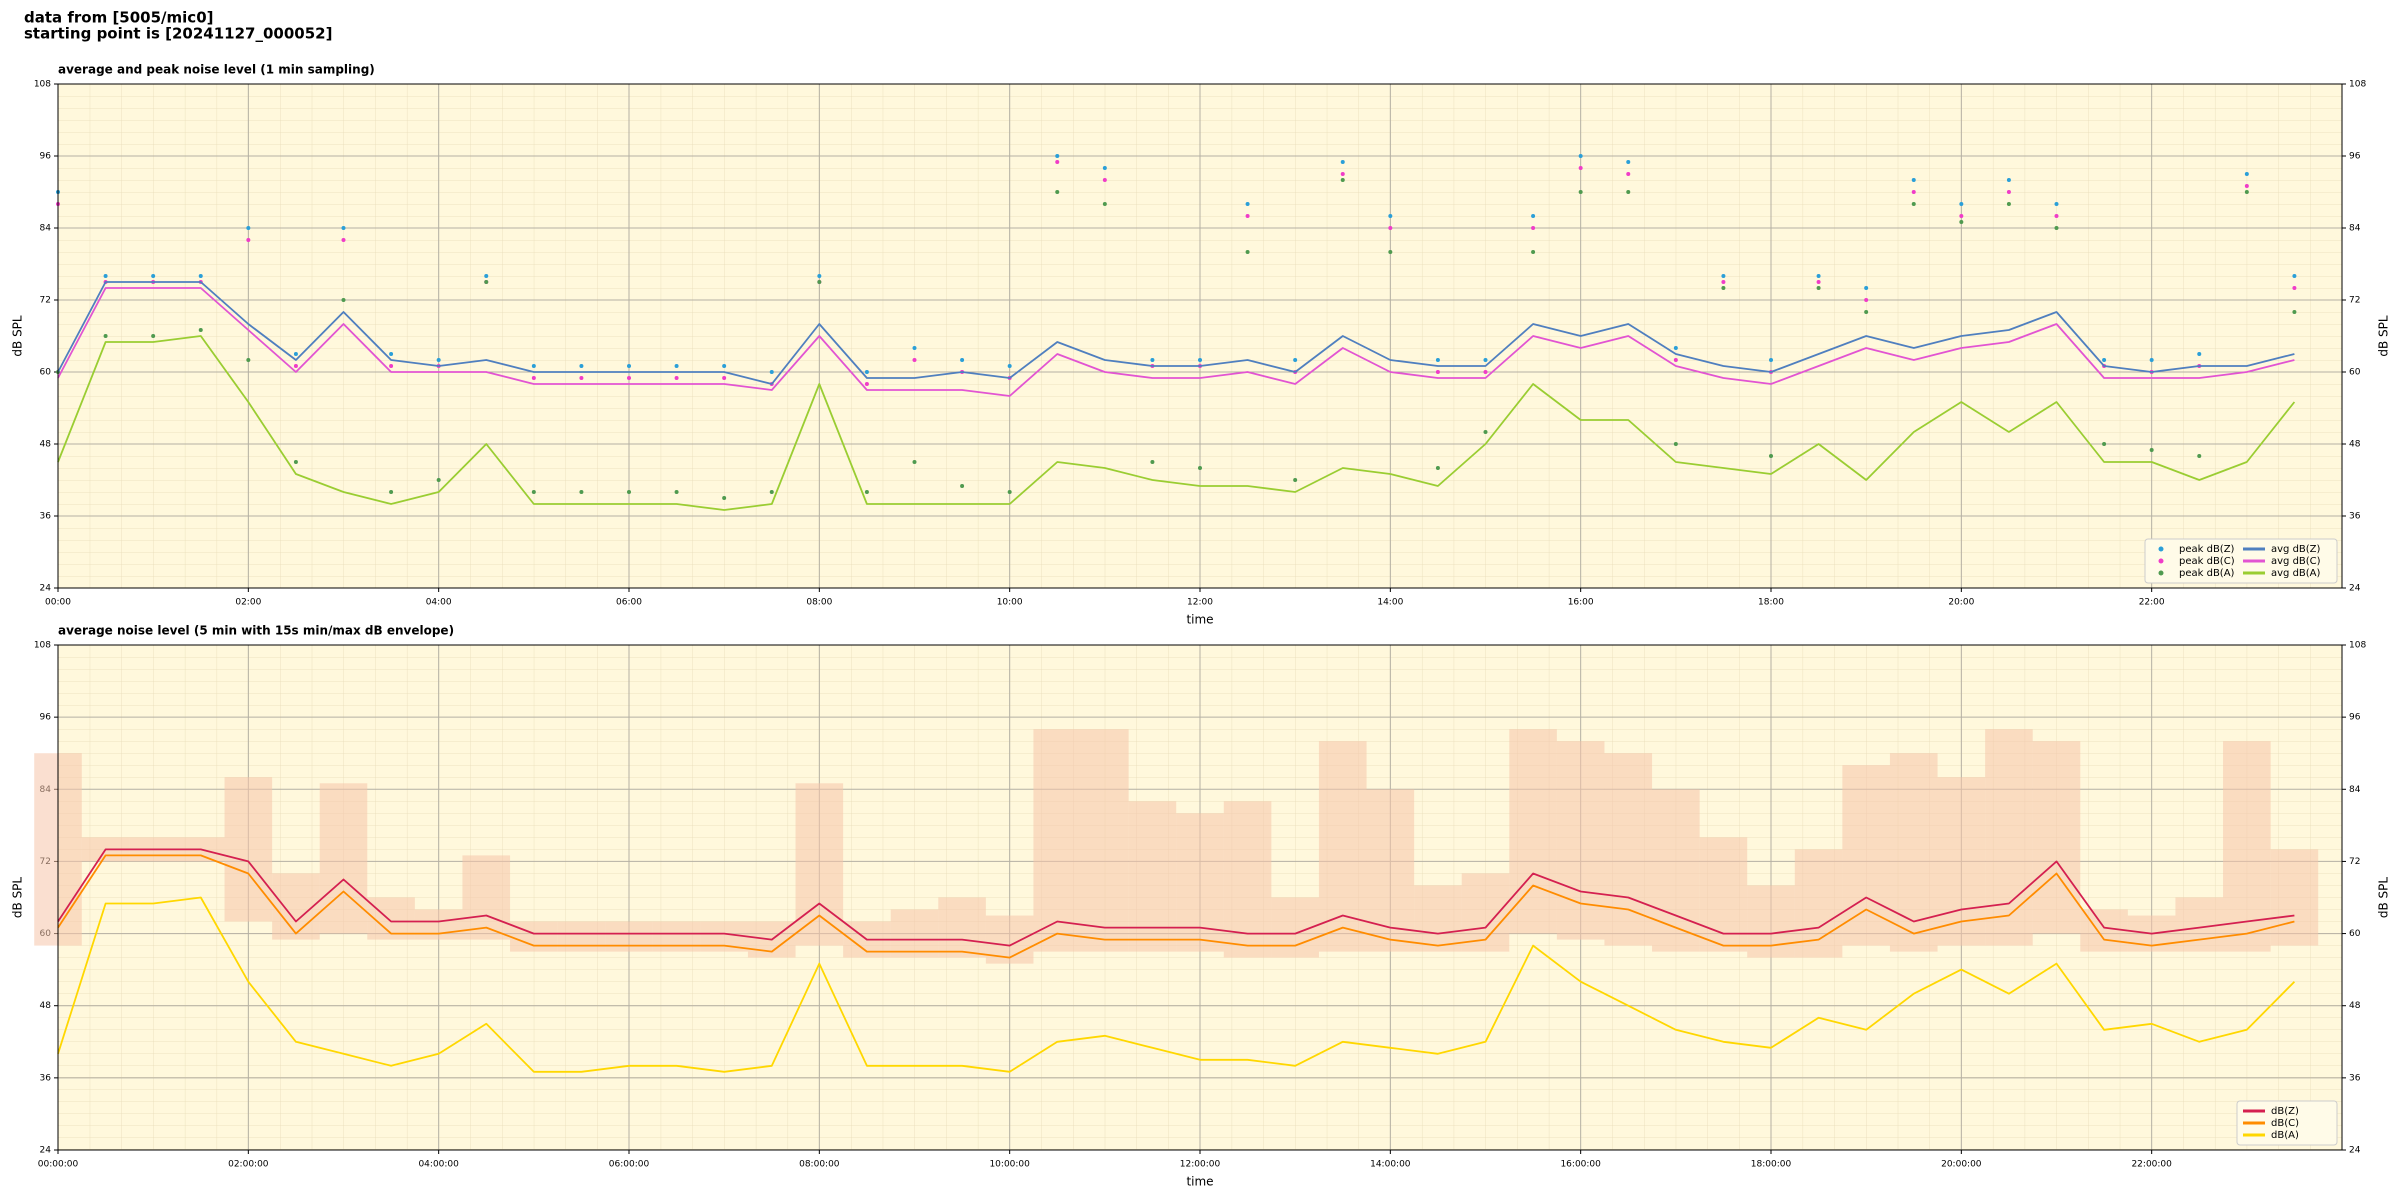 The width and height of the screenshot is (2400, 1204). What do you see at coordinates (2296, 549) in the screenshot?
I see `legend-label: avg dB(Z)` at bounding box center [2296, 549].